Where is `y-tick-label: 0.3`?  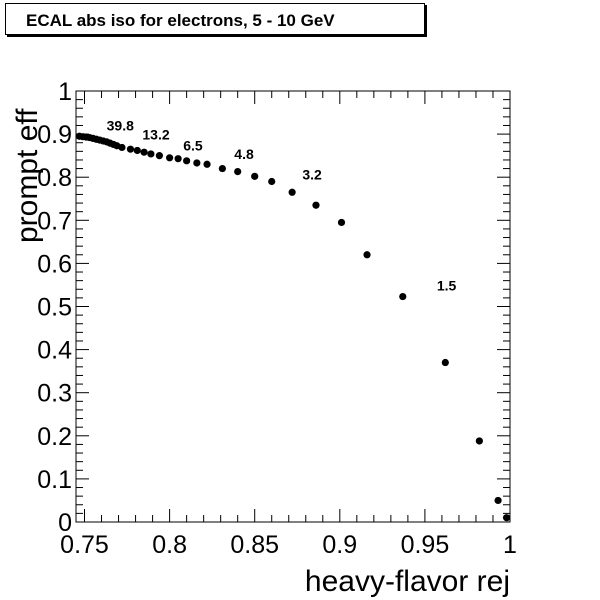
y-tick-label: 0.3 is located at coordinates (54, 394).